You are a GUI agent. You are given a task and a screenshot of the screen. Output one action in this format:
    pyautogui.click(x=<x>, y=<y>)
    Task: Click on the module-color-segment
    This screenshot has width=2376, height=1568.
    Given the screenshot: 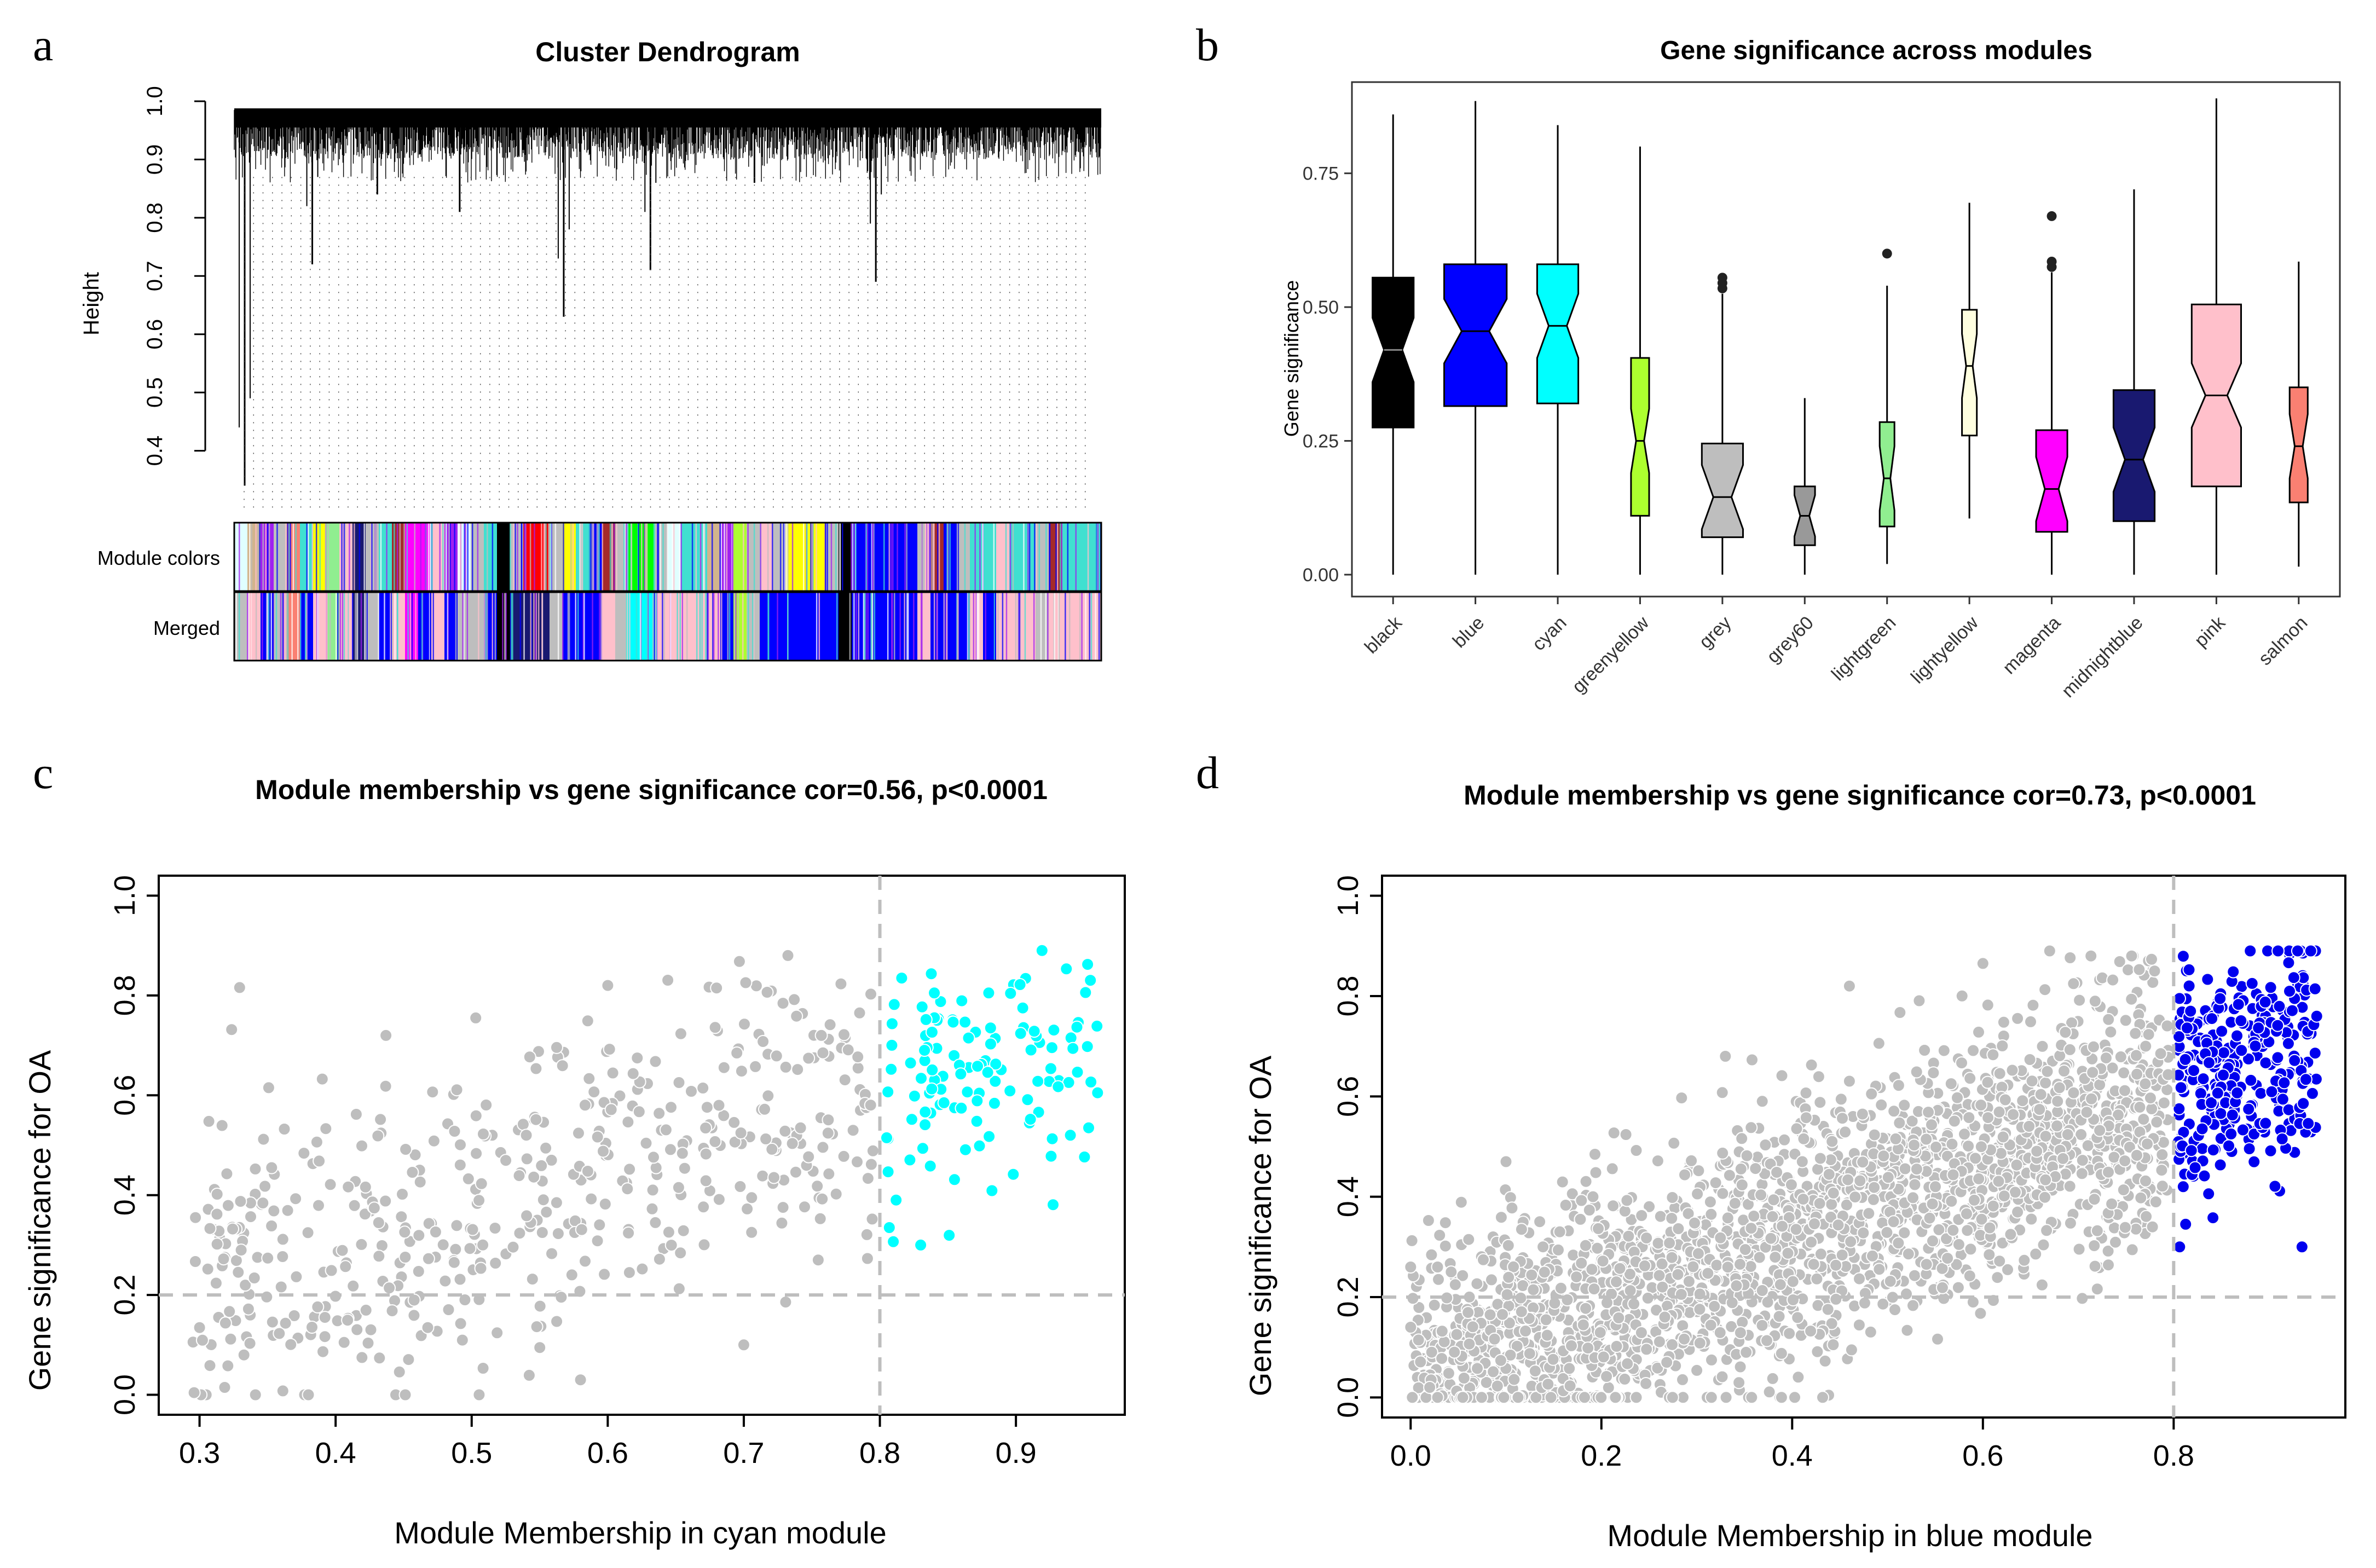 What is the action you would take?
    pyautogui.click(x=280, y=557)
    